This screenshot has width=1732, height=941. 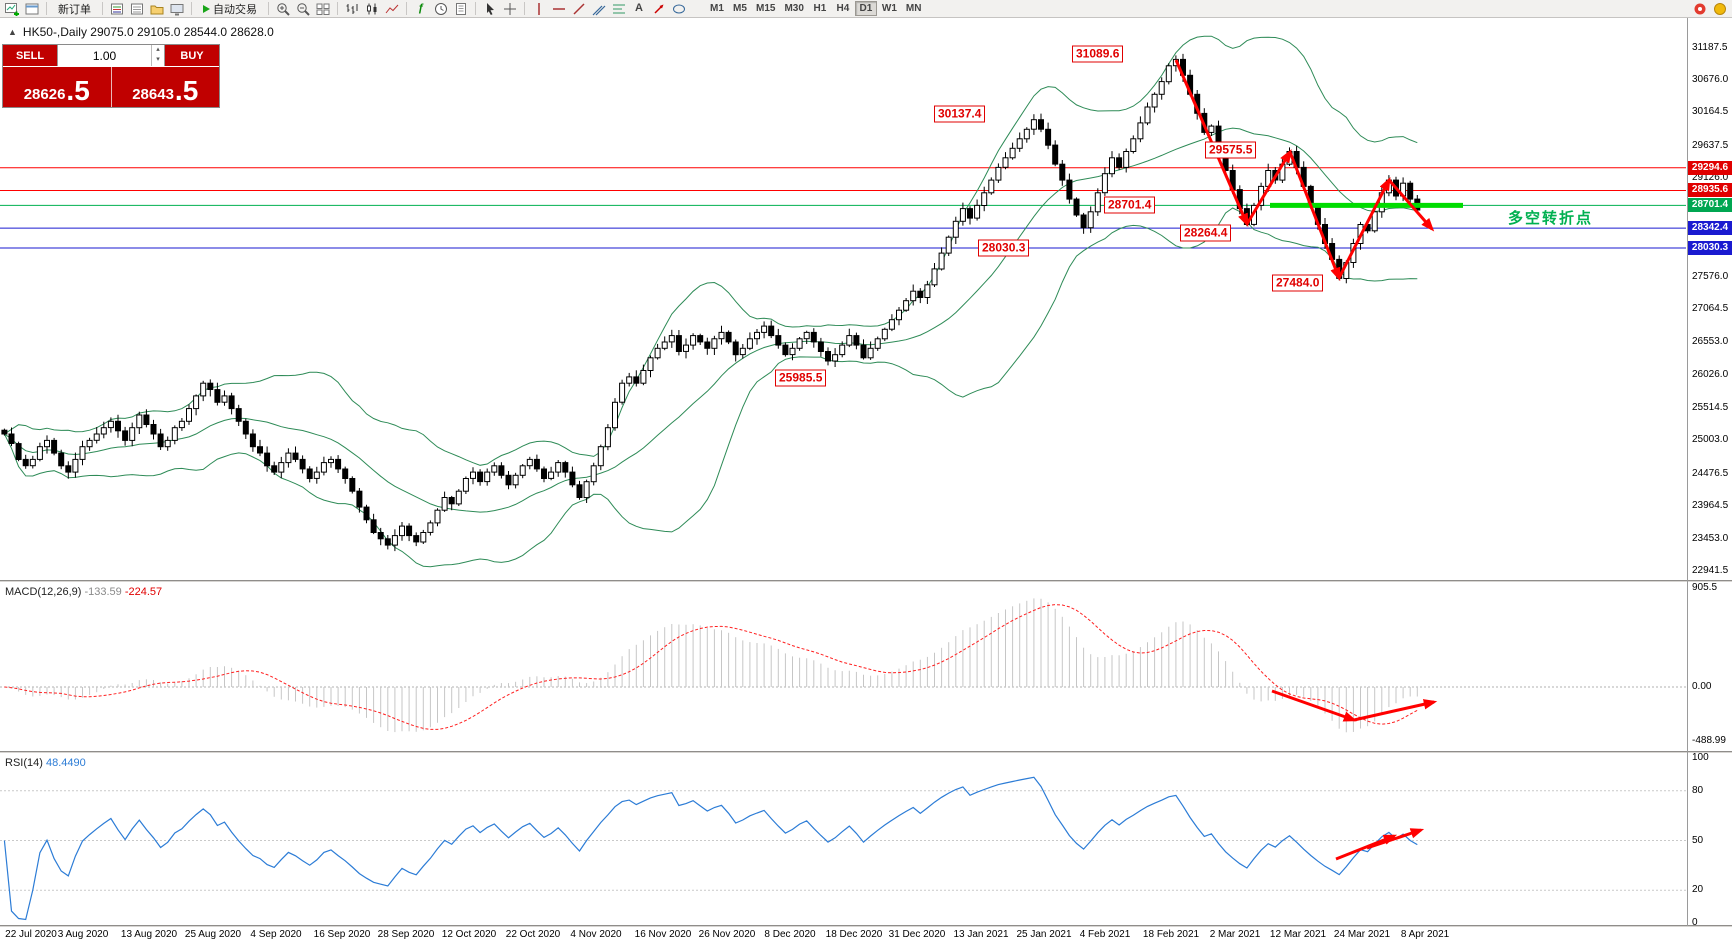 I want to click on time-axis-label: 28 Sep 2020, so click(x=406, y=934).